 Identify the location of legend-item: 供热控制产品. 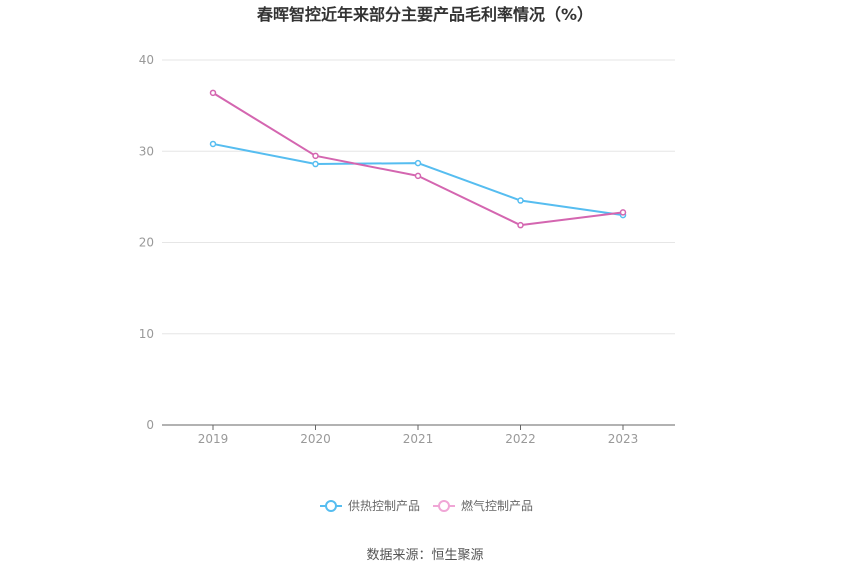
(370, 506).